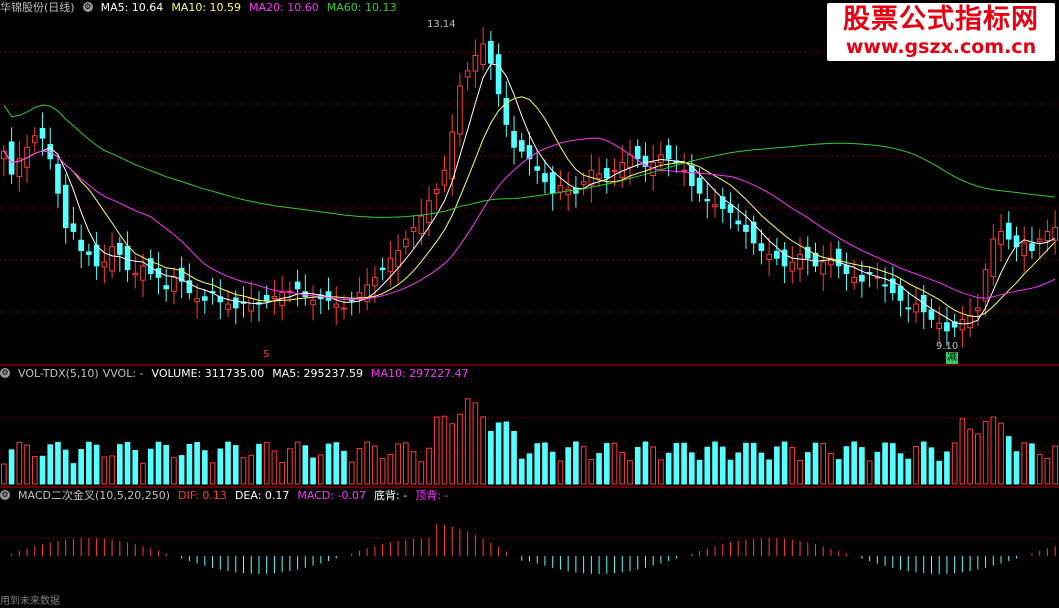  What do you see at coordinates (94, 495) in the screenshot?
I see `macd-indicator-title: MACD二次金叉(10,5,20,250)` at bounding box center [94, 495].